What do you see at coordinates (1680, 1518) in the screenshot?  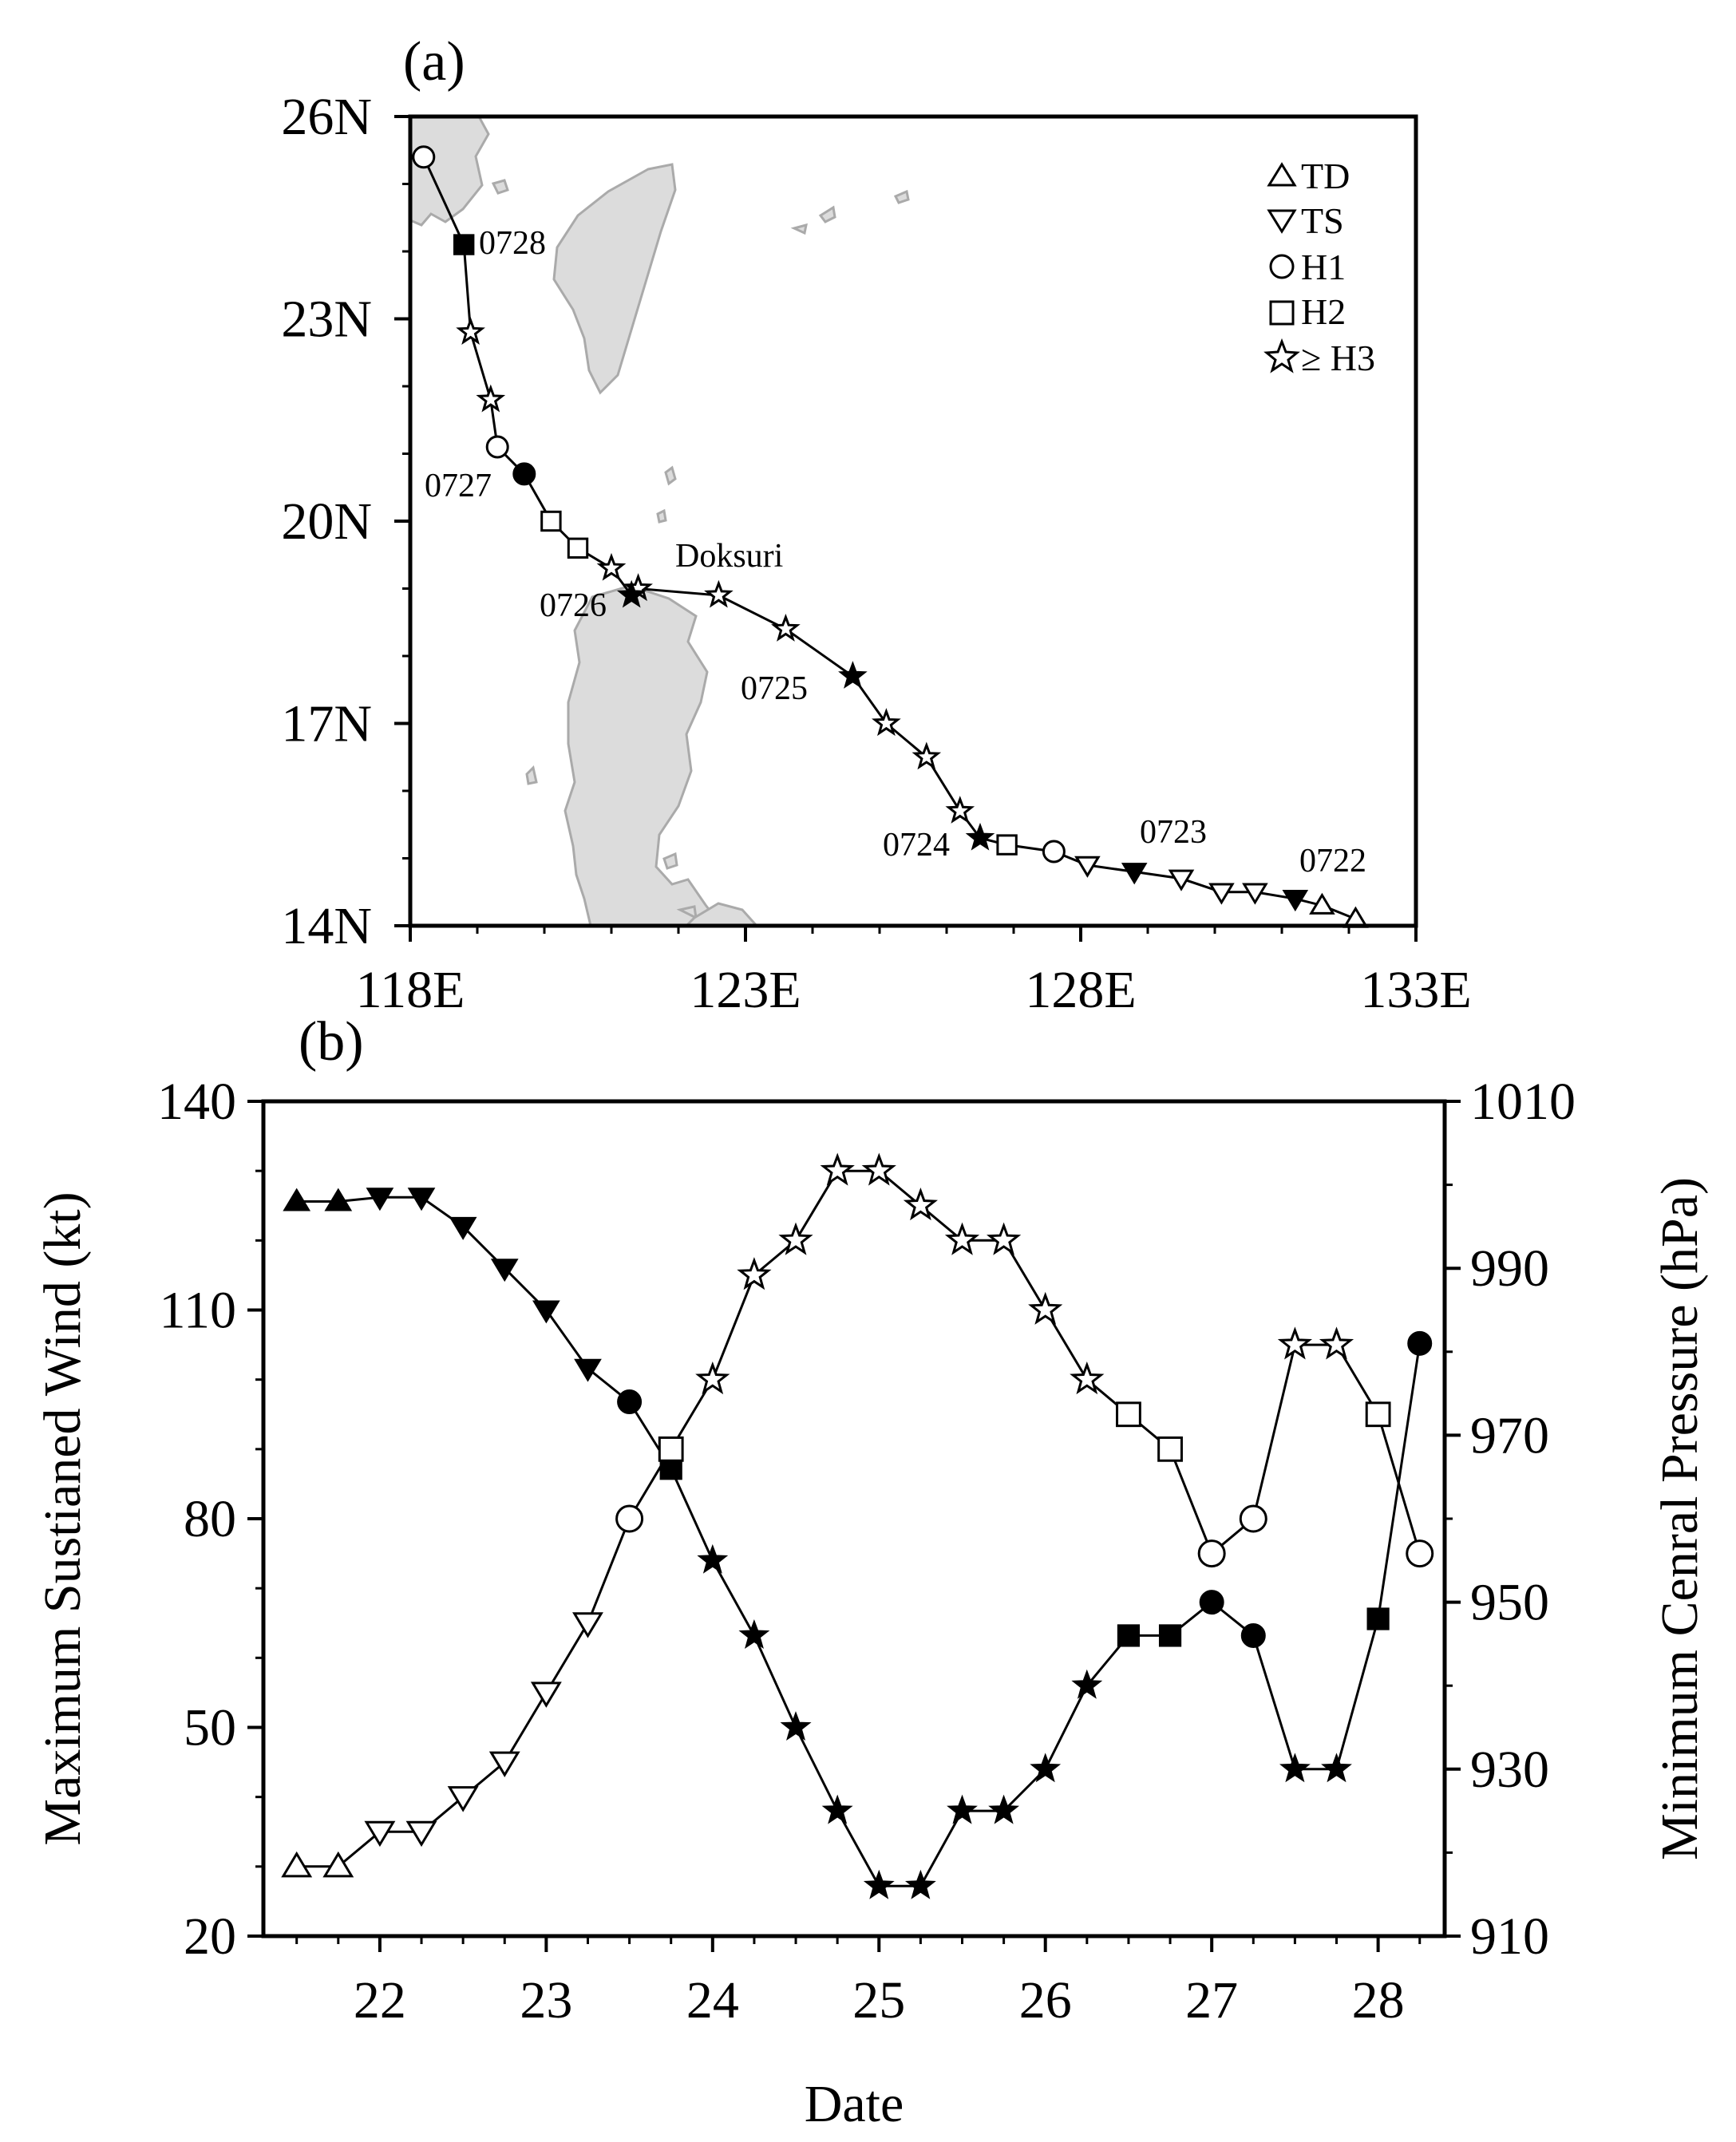 I see `right-axis-title: Minimum Cenral Pressure (hPa)` at bounding box center [1680, 1518].